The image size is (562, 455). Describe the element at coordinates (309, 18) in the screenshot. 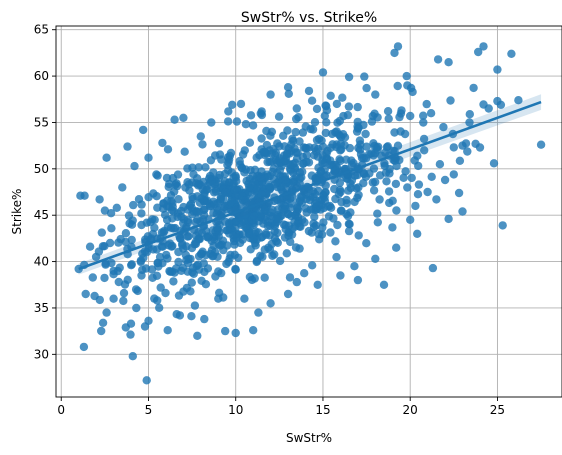

I see `chart-title: SwStr% vs. Strike%` at that location.